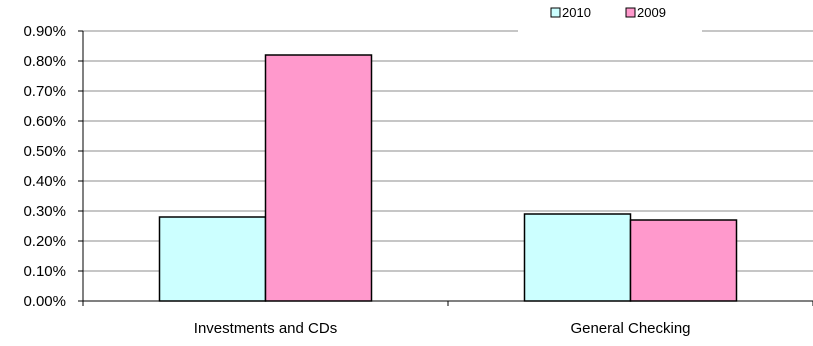  Describe the element at coordinates (265, 328) in the screenshot. I see `x-category-label: Investments and CDs` at that location.